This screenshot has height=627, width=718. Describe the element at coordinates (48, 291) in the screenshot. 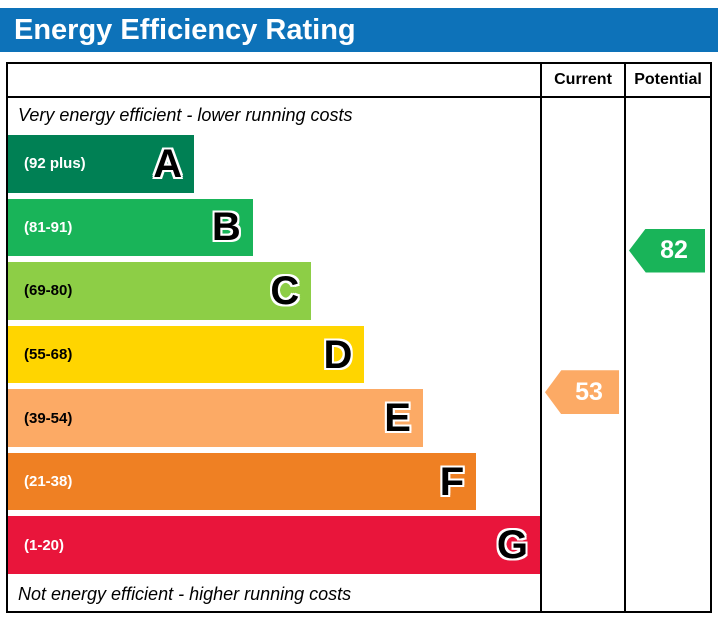

I see `band-range-label: (69-80)` at that location.